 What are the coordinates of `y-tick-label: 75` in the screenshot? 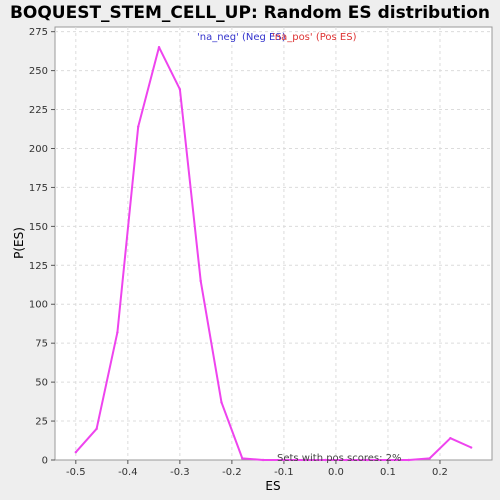 It's located at (41, 344).